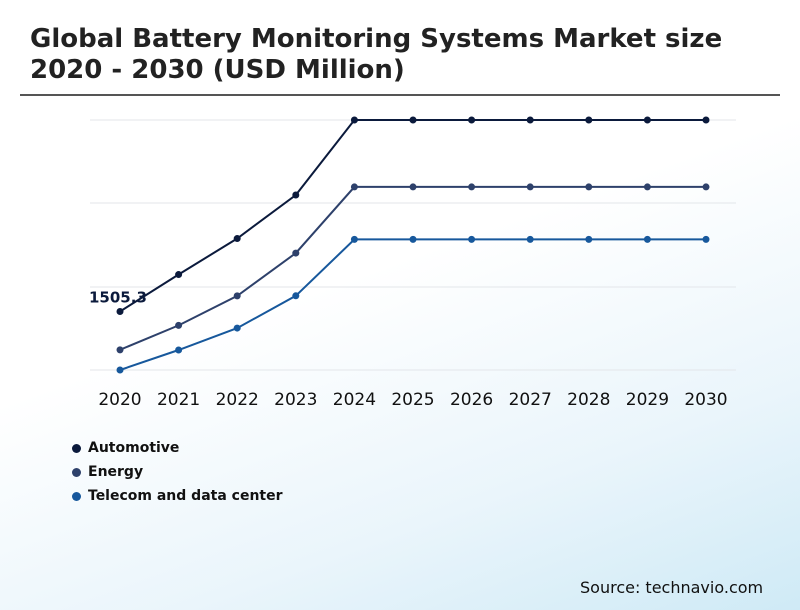 The height and width of the screenshot is (610, 800). Describe the element at coordinates (354, 239) in the screenshot. I see `data-point-2-2024` at that location.